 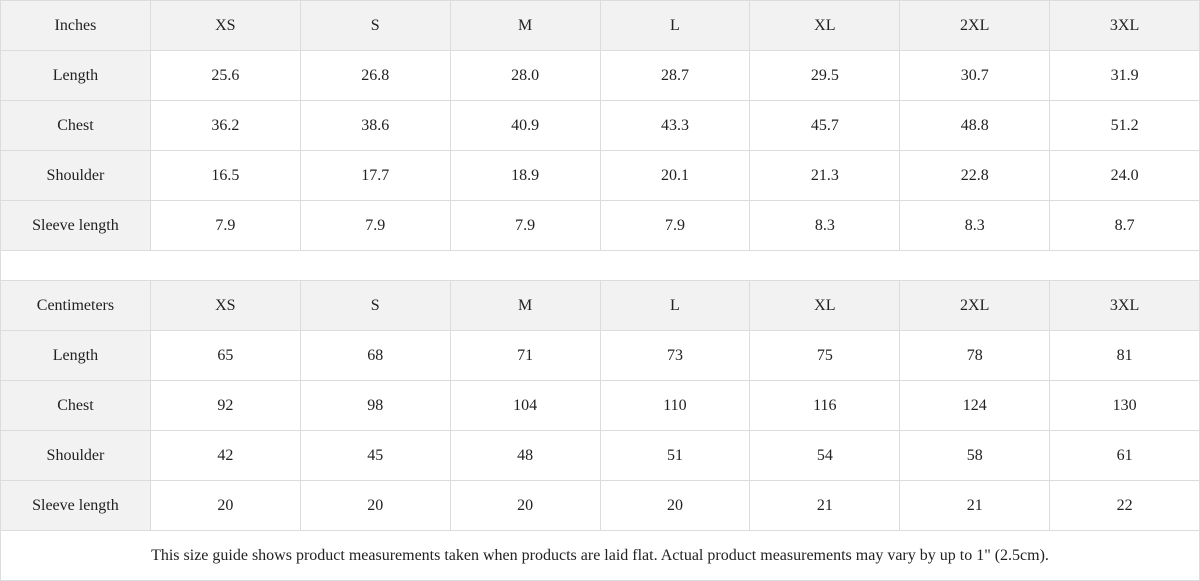 What do you see at coordinates (1124, 175) in the screenshot?
I see `measurement-value: 24.0` at bounding box center [1124, 175].